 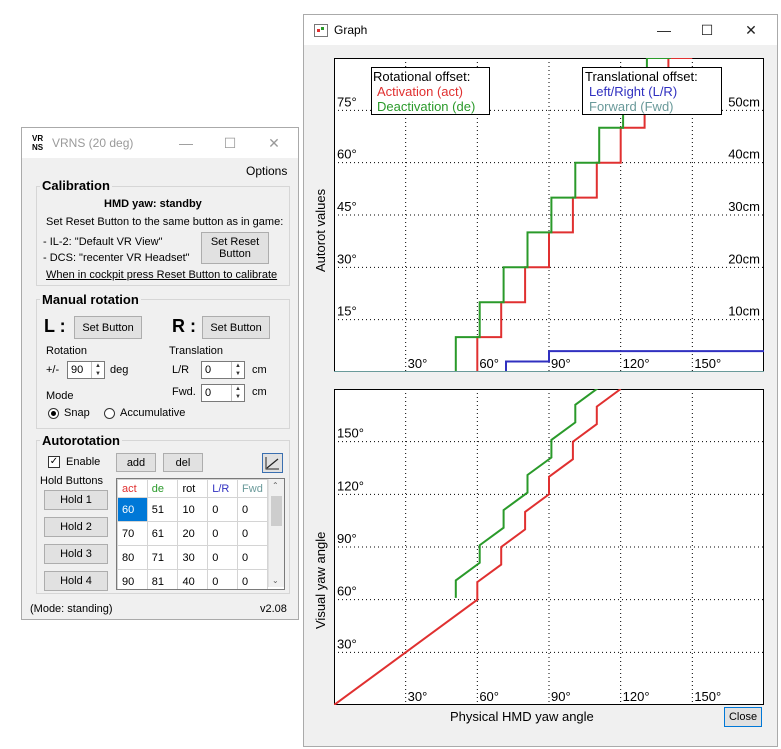 I want to click on table-cell: 30, so click(x=193, y=557).